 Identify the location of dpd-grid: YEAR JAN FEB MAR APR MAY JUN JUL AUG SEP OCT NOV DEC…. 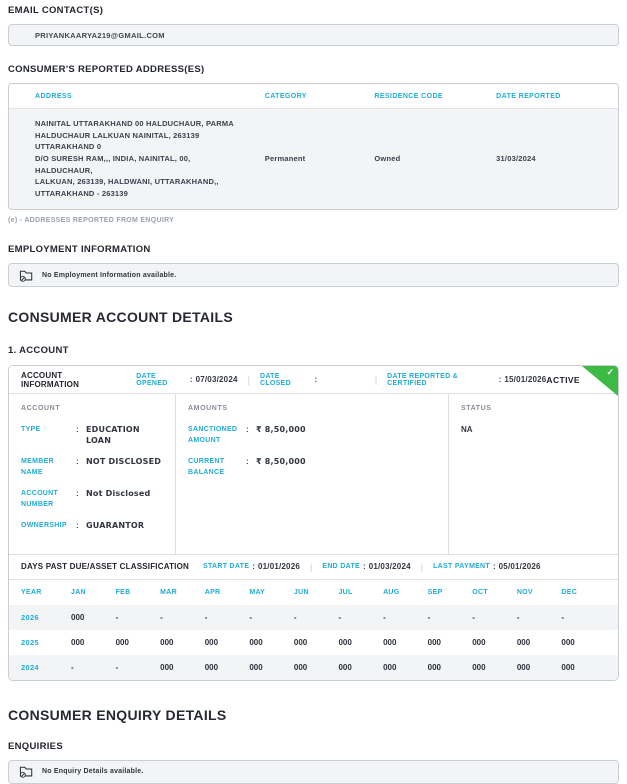
(313, 629).